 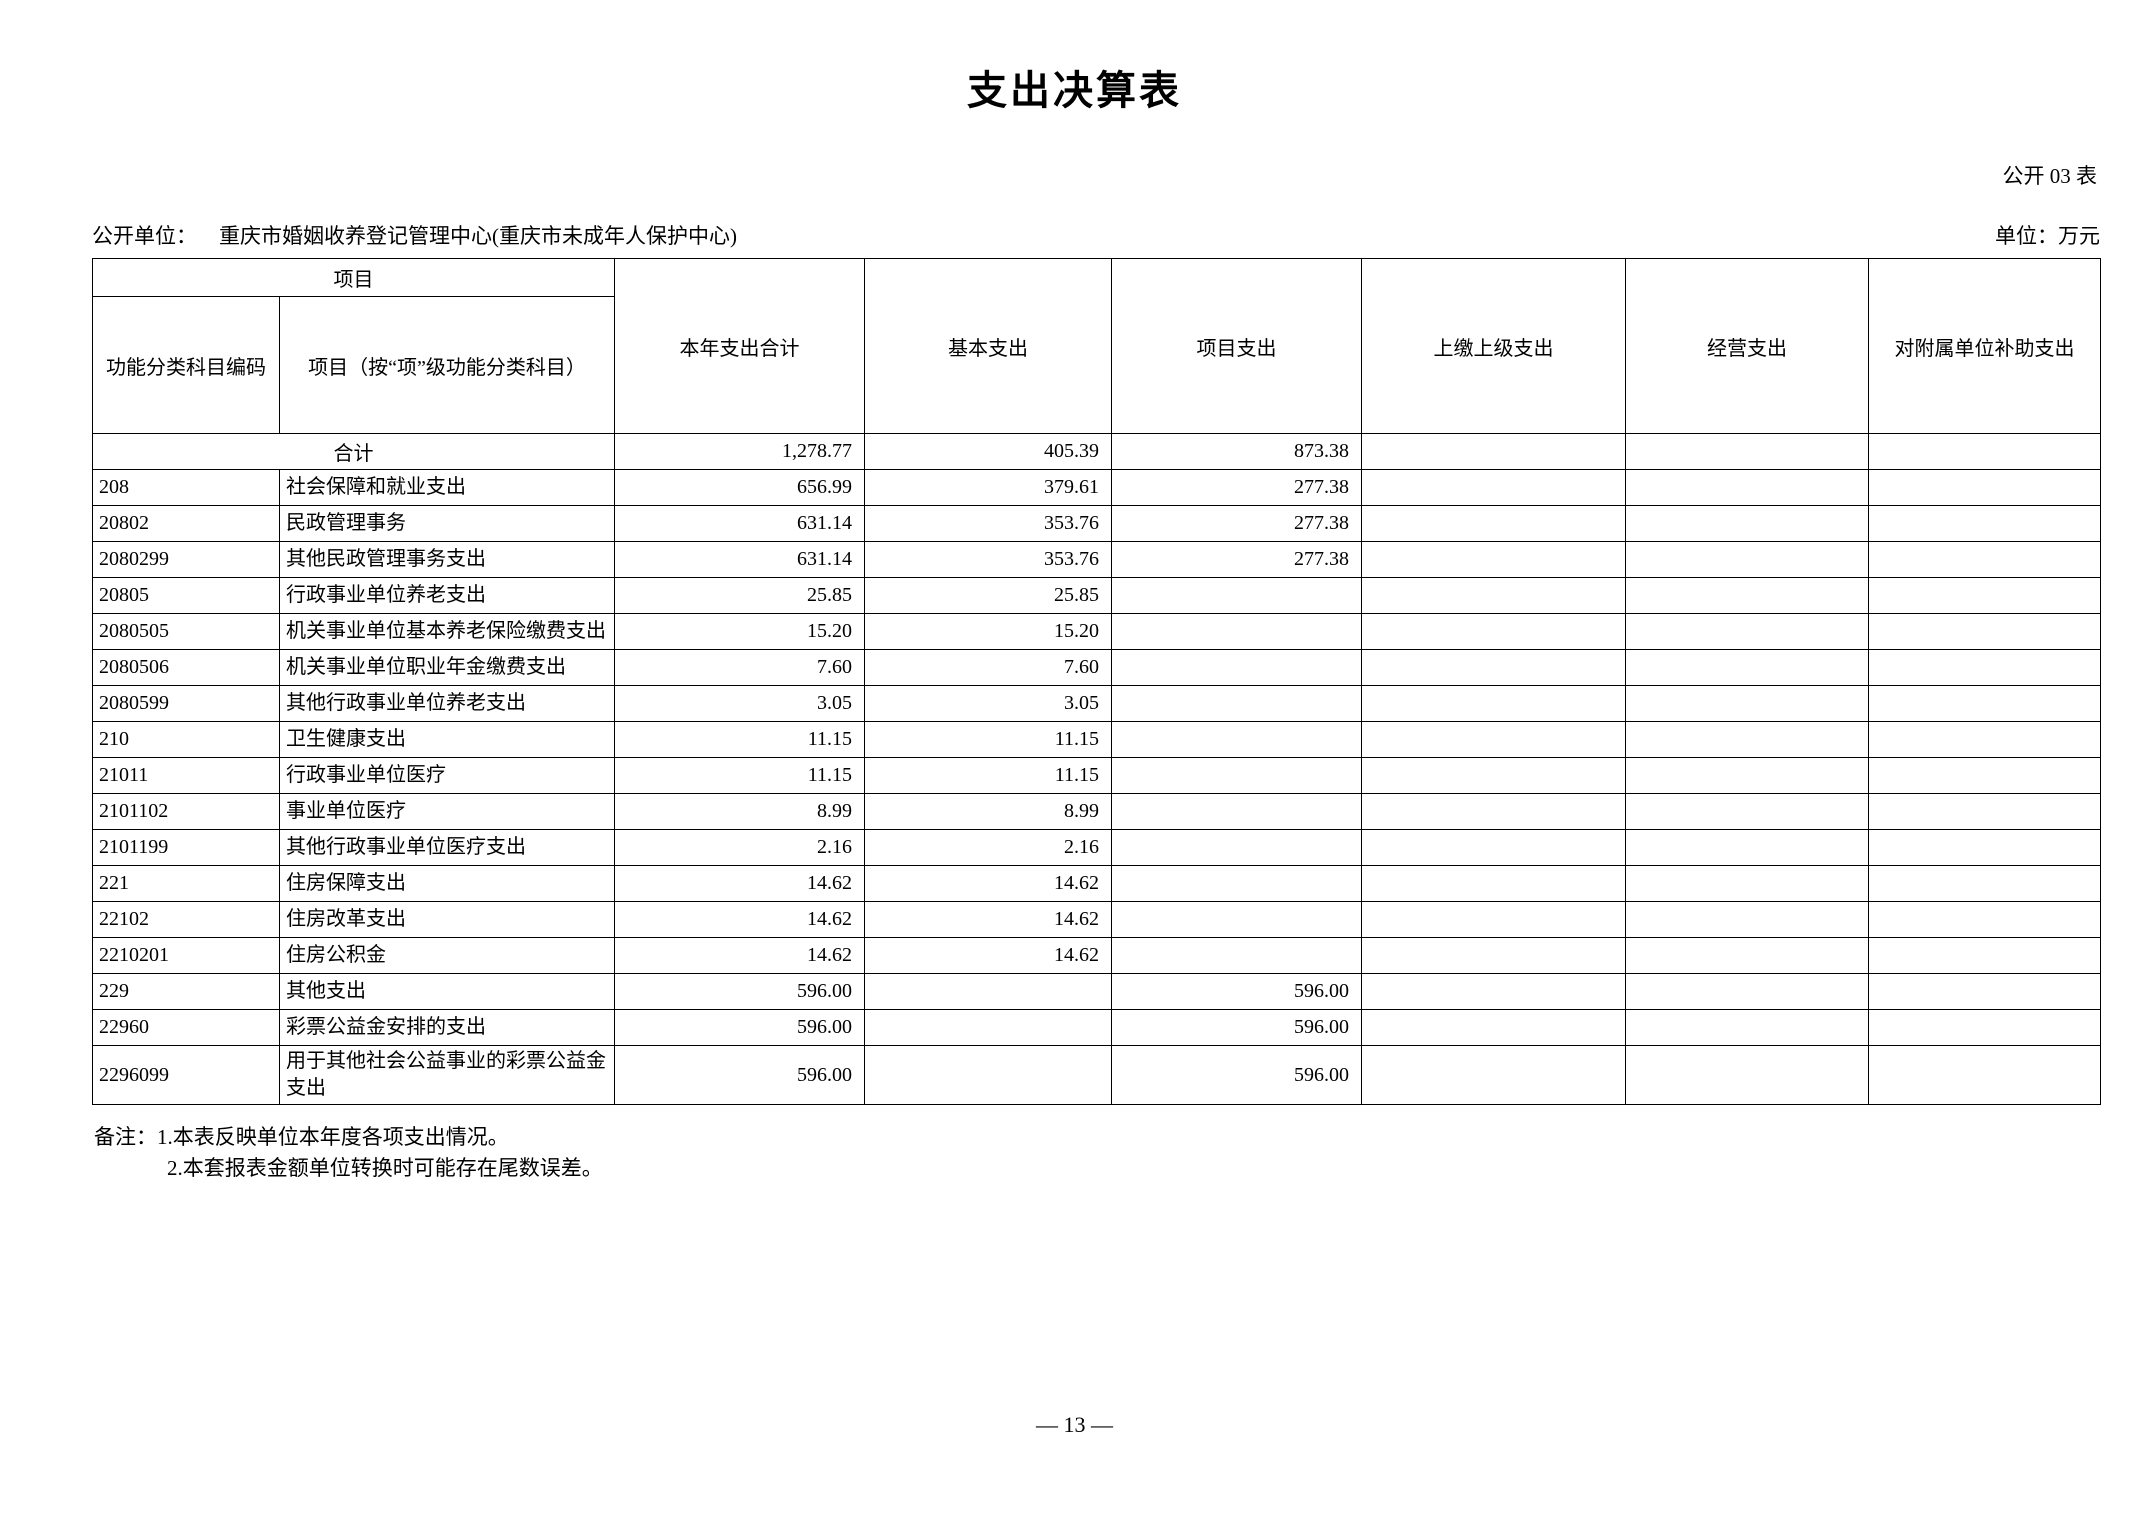 I want to click on row-code: 221, so click(x=186, y=883).